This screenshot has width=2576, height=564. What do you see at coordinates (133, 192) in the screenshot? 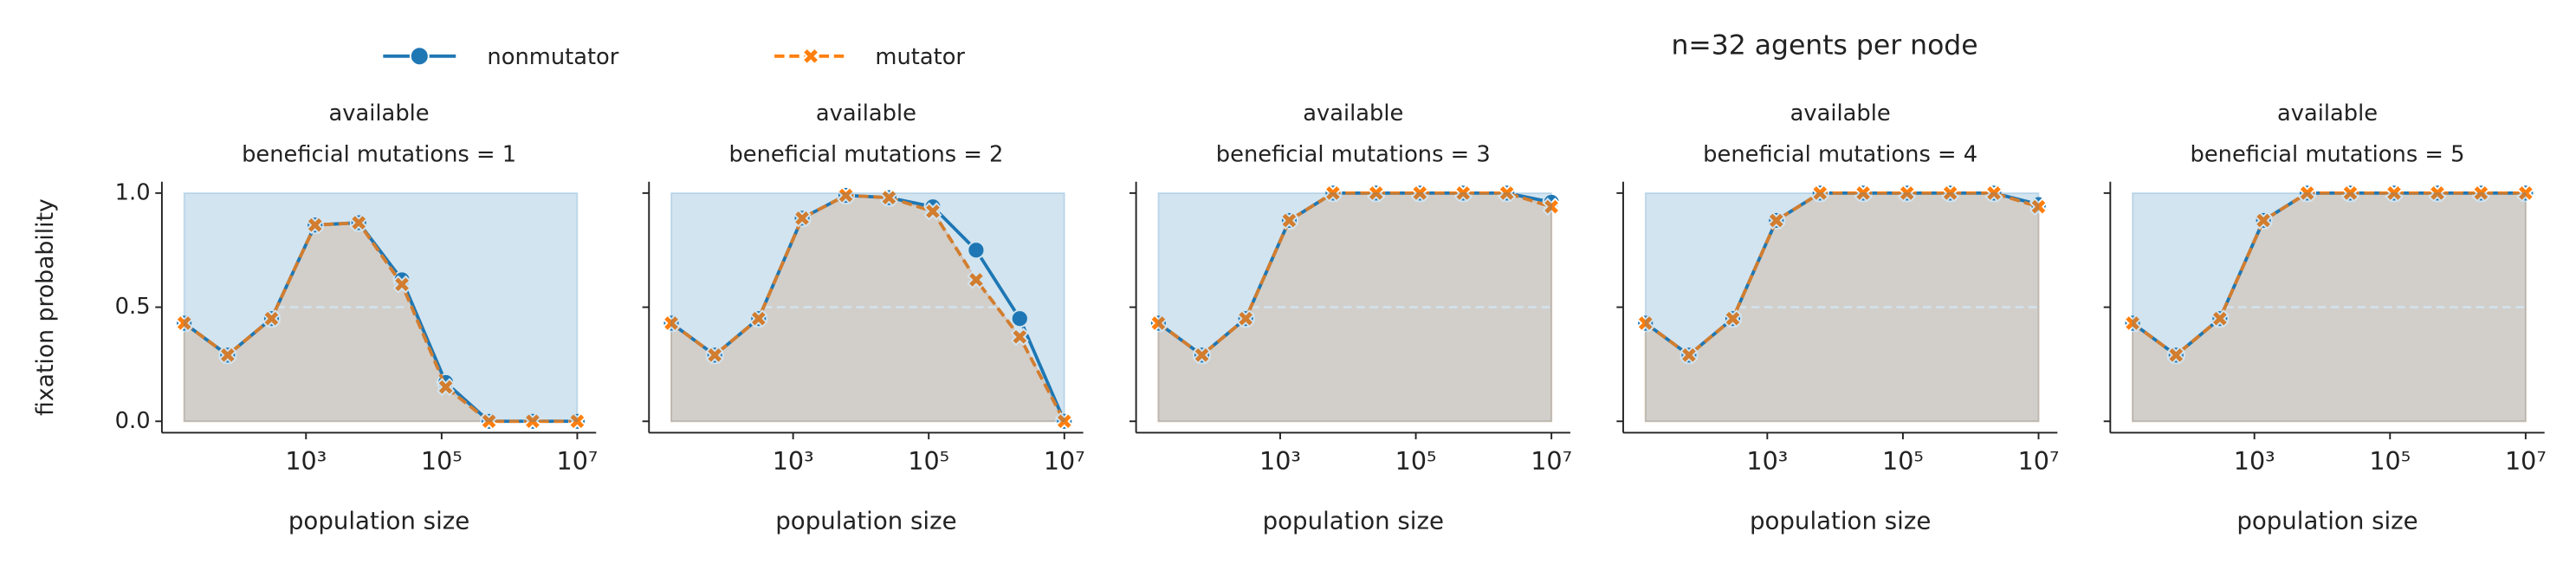
I see `y-tick-label: 1.0` at bounding box center [133, 192].